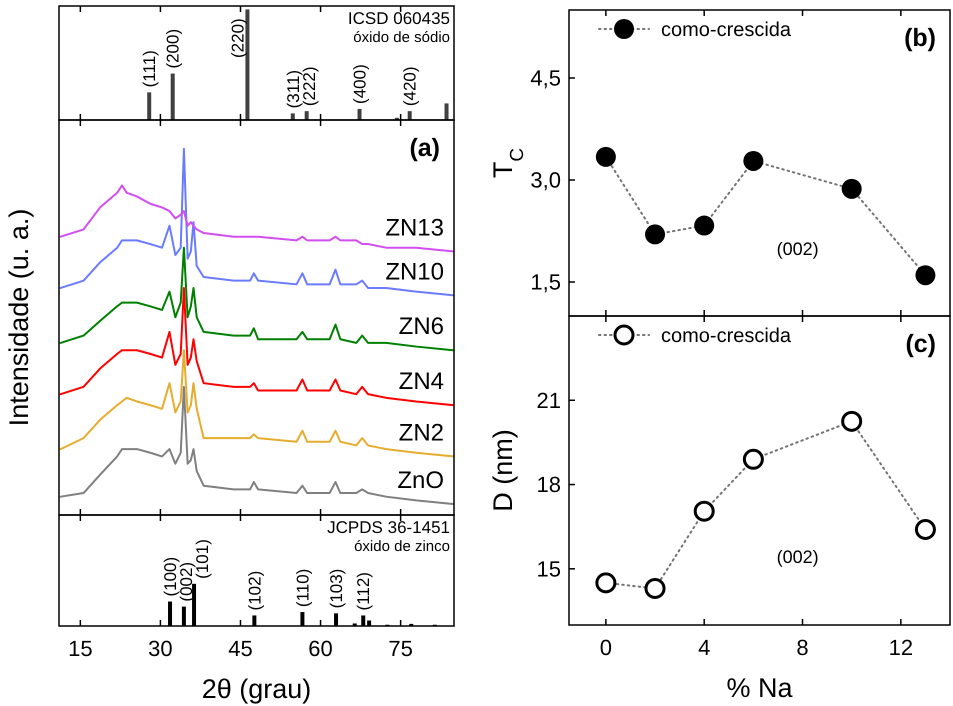  I want to click on y-tick-label: 3,0, so click(545, 180).